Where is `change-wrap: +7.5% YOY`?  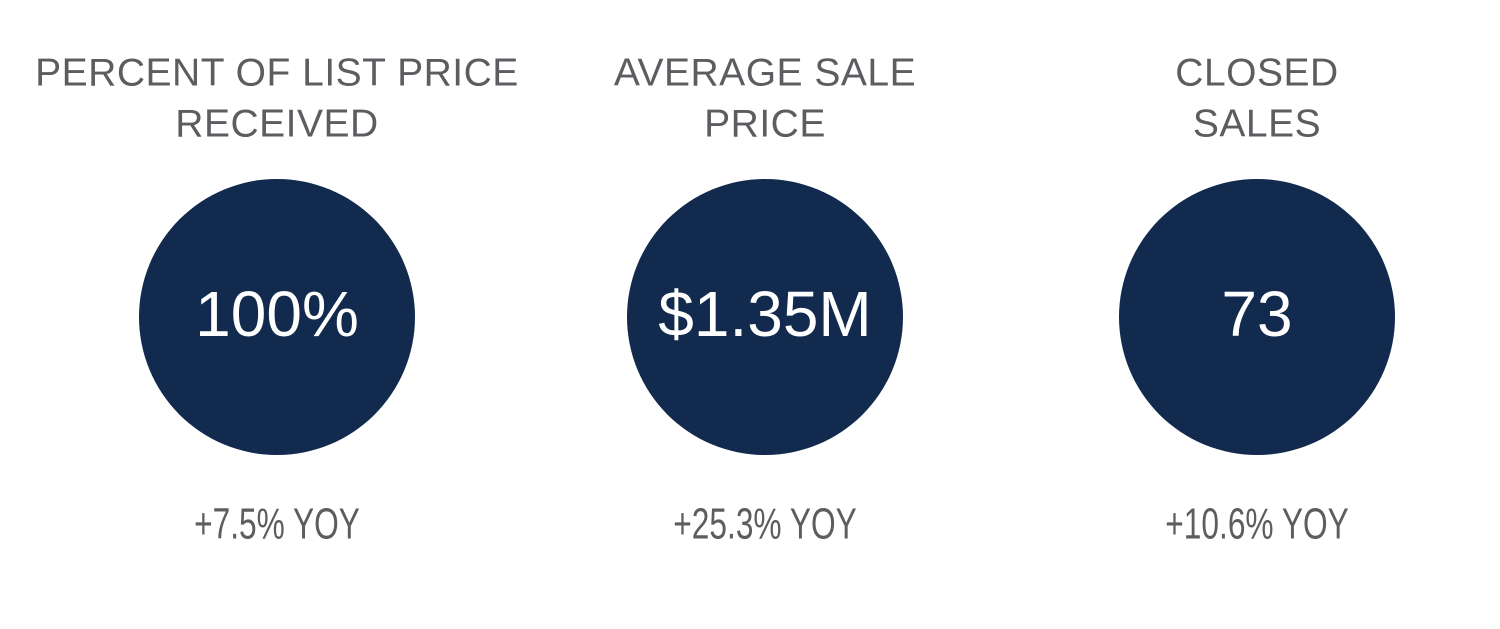
change-wrap: +7.5% YOY is located at coordinates (277, 524).